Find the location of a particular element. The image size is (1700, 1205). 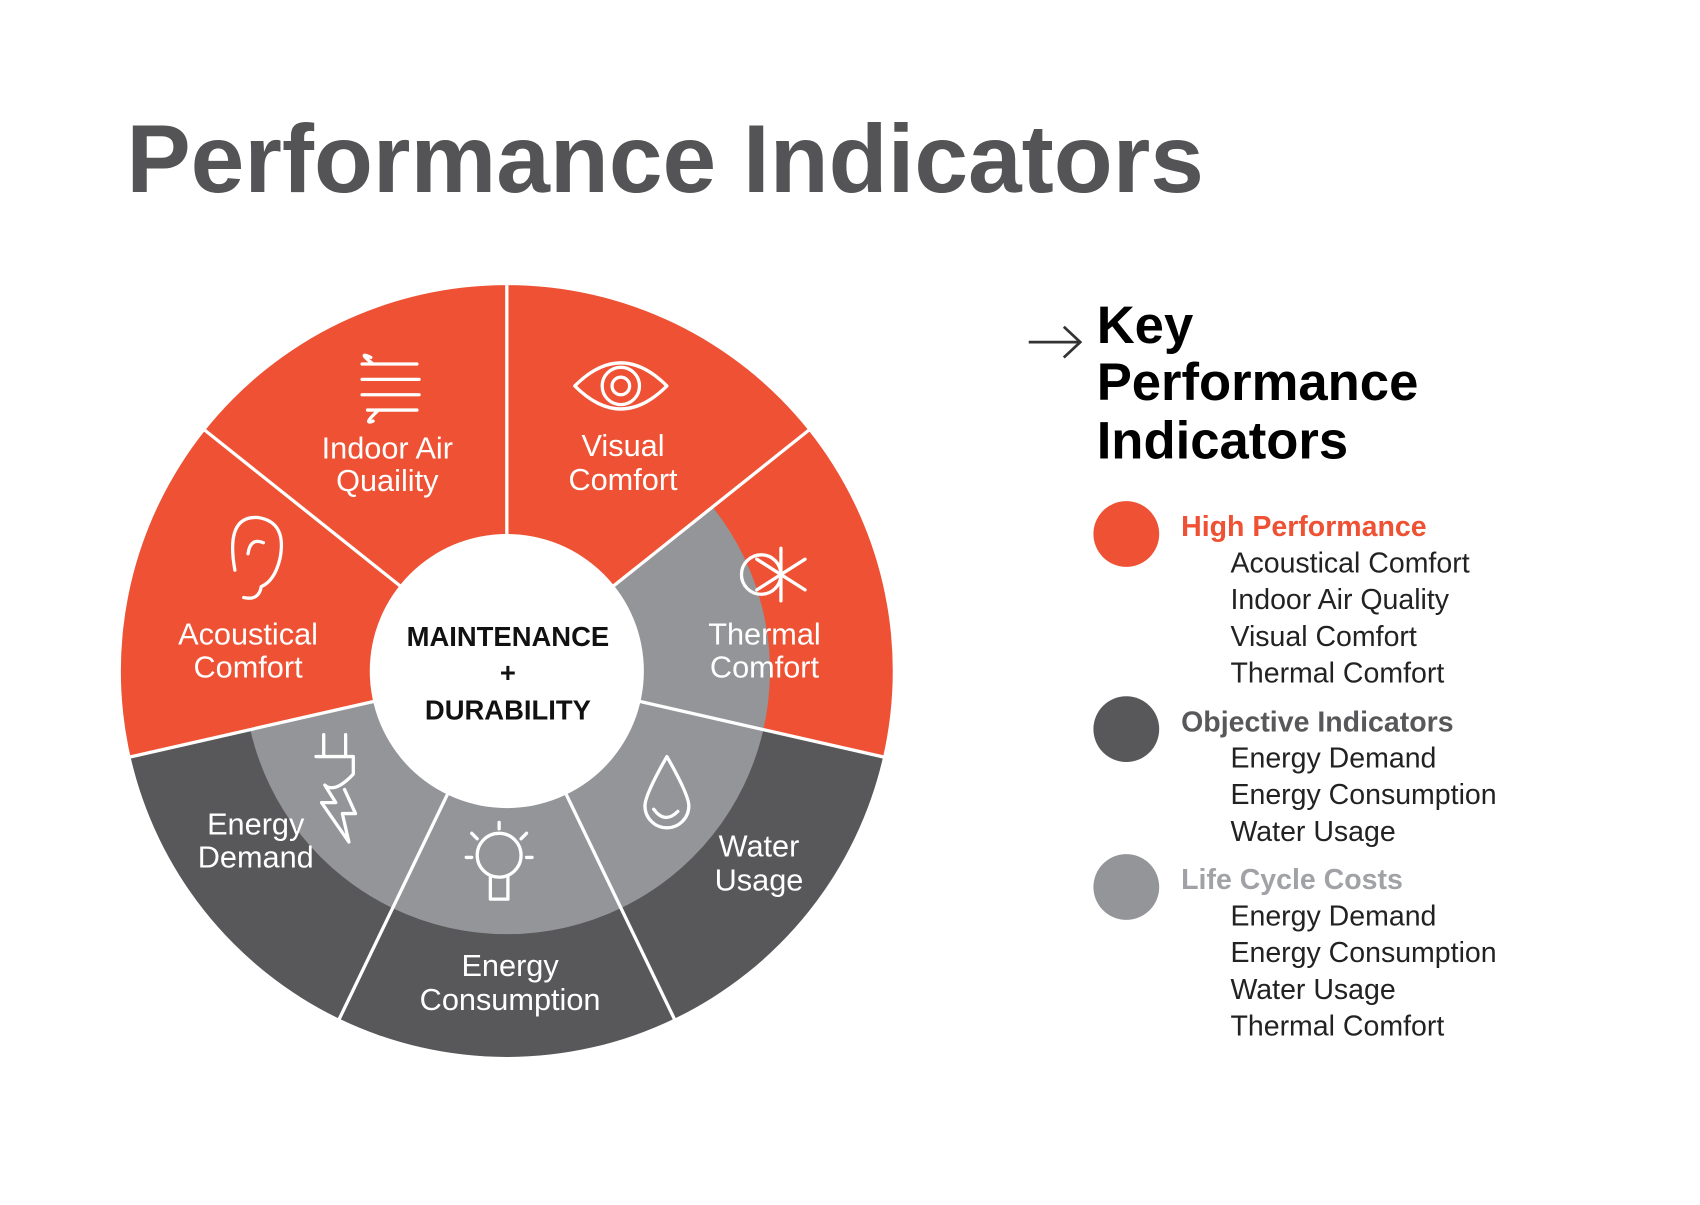

legend-heading: Life Cycle Costs is located at coordinates (1292, 880).